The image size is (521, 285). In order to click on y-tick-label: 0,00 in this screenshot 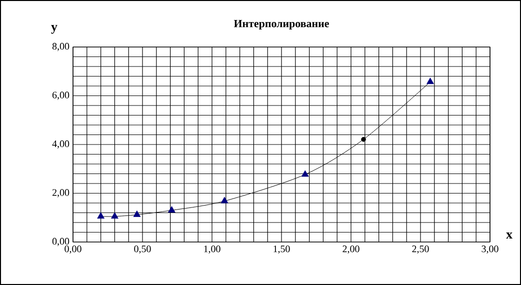, I will do `click(61, 242)`.